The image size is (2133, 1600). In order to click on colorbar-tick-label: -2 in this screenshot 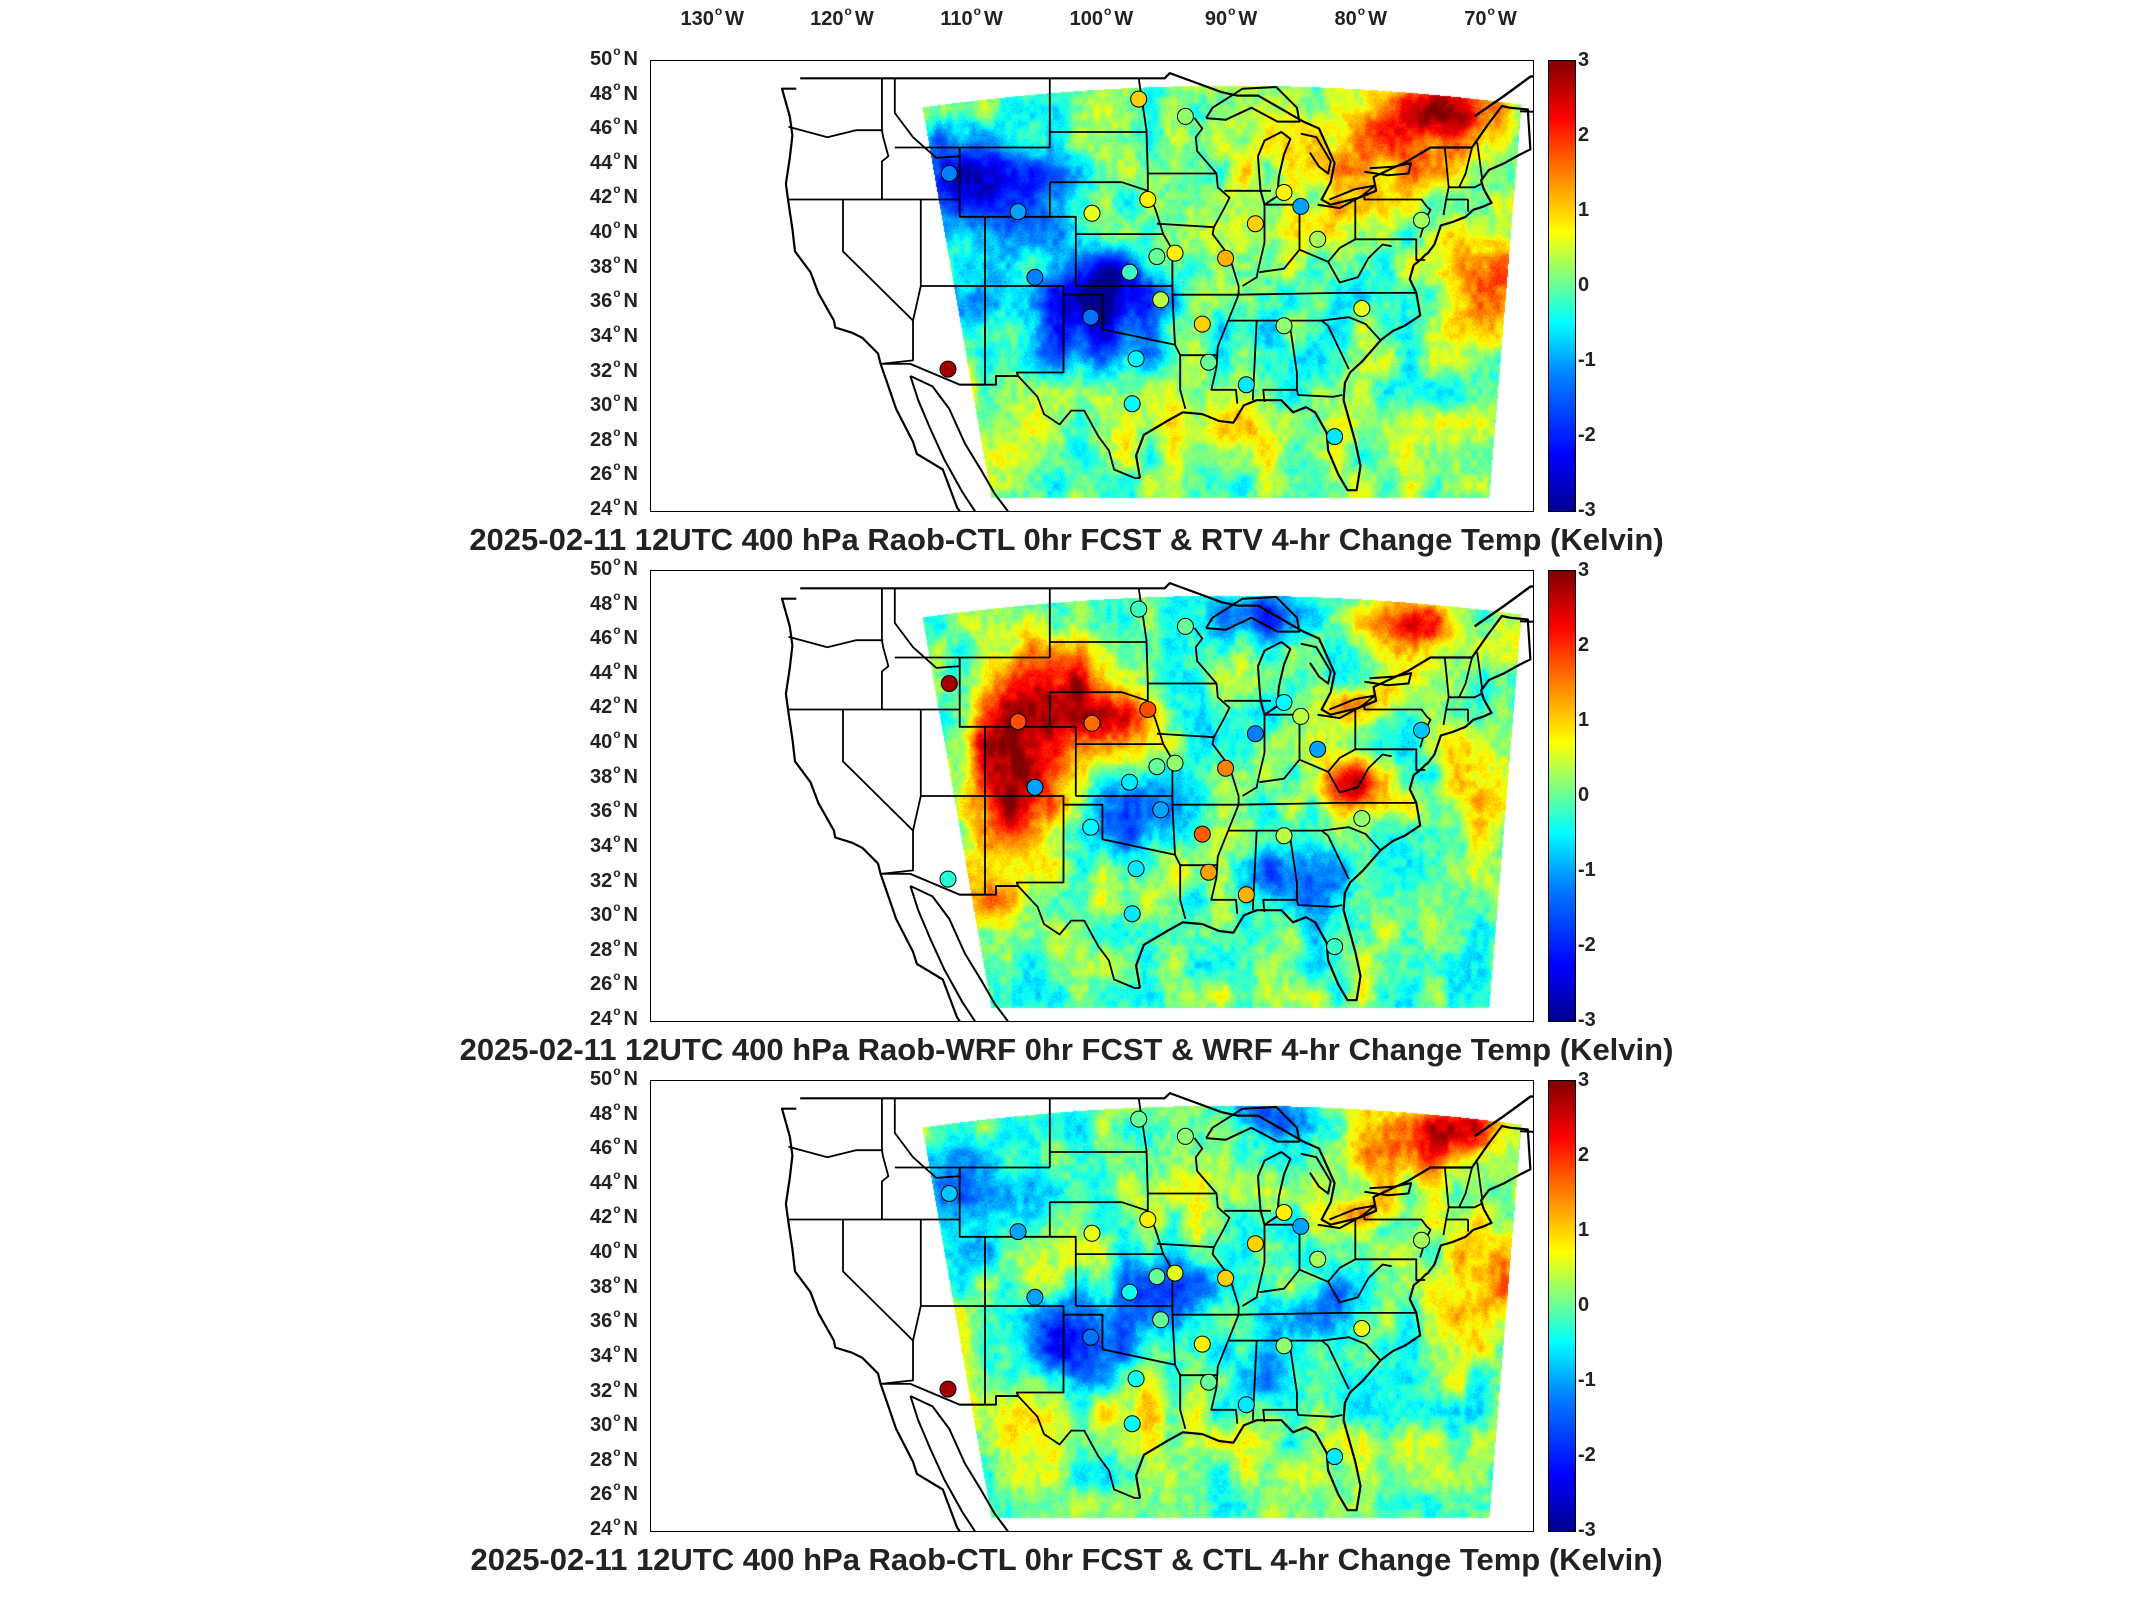, I will do `click(1587, 435)`.